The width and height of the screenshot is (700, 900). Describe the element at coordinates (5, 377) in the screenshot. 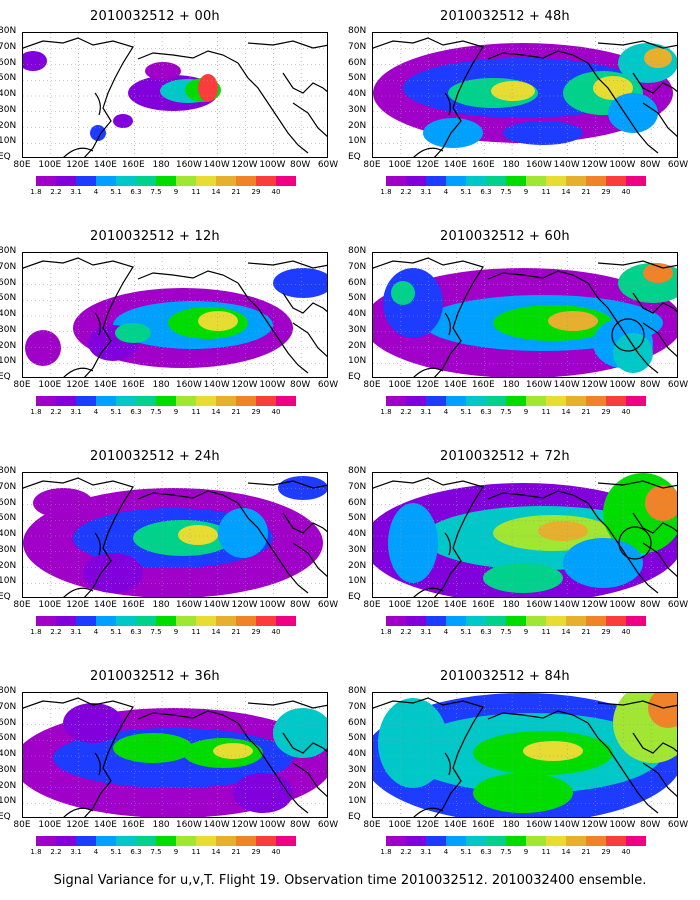

I see `latitude-label: EQ` at that location.